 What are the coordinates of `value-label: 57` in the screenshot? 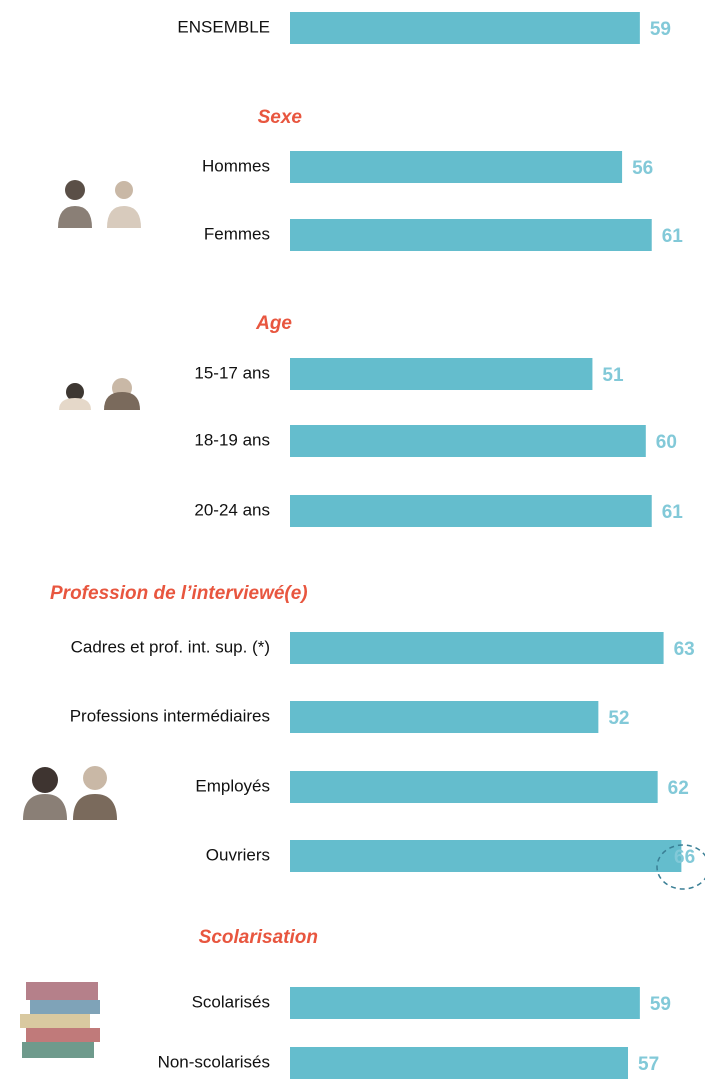 It's located at (648, 1064).